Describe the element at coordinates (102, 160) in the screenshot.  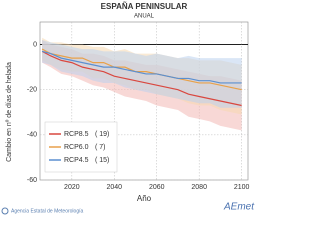
I see `legend-count: ( 15)` at that location.